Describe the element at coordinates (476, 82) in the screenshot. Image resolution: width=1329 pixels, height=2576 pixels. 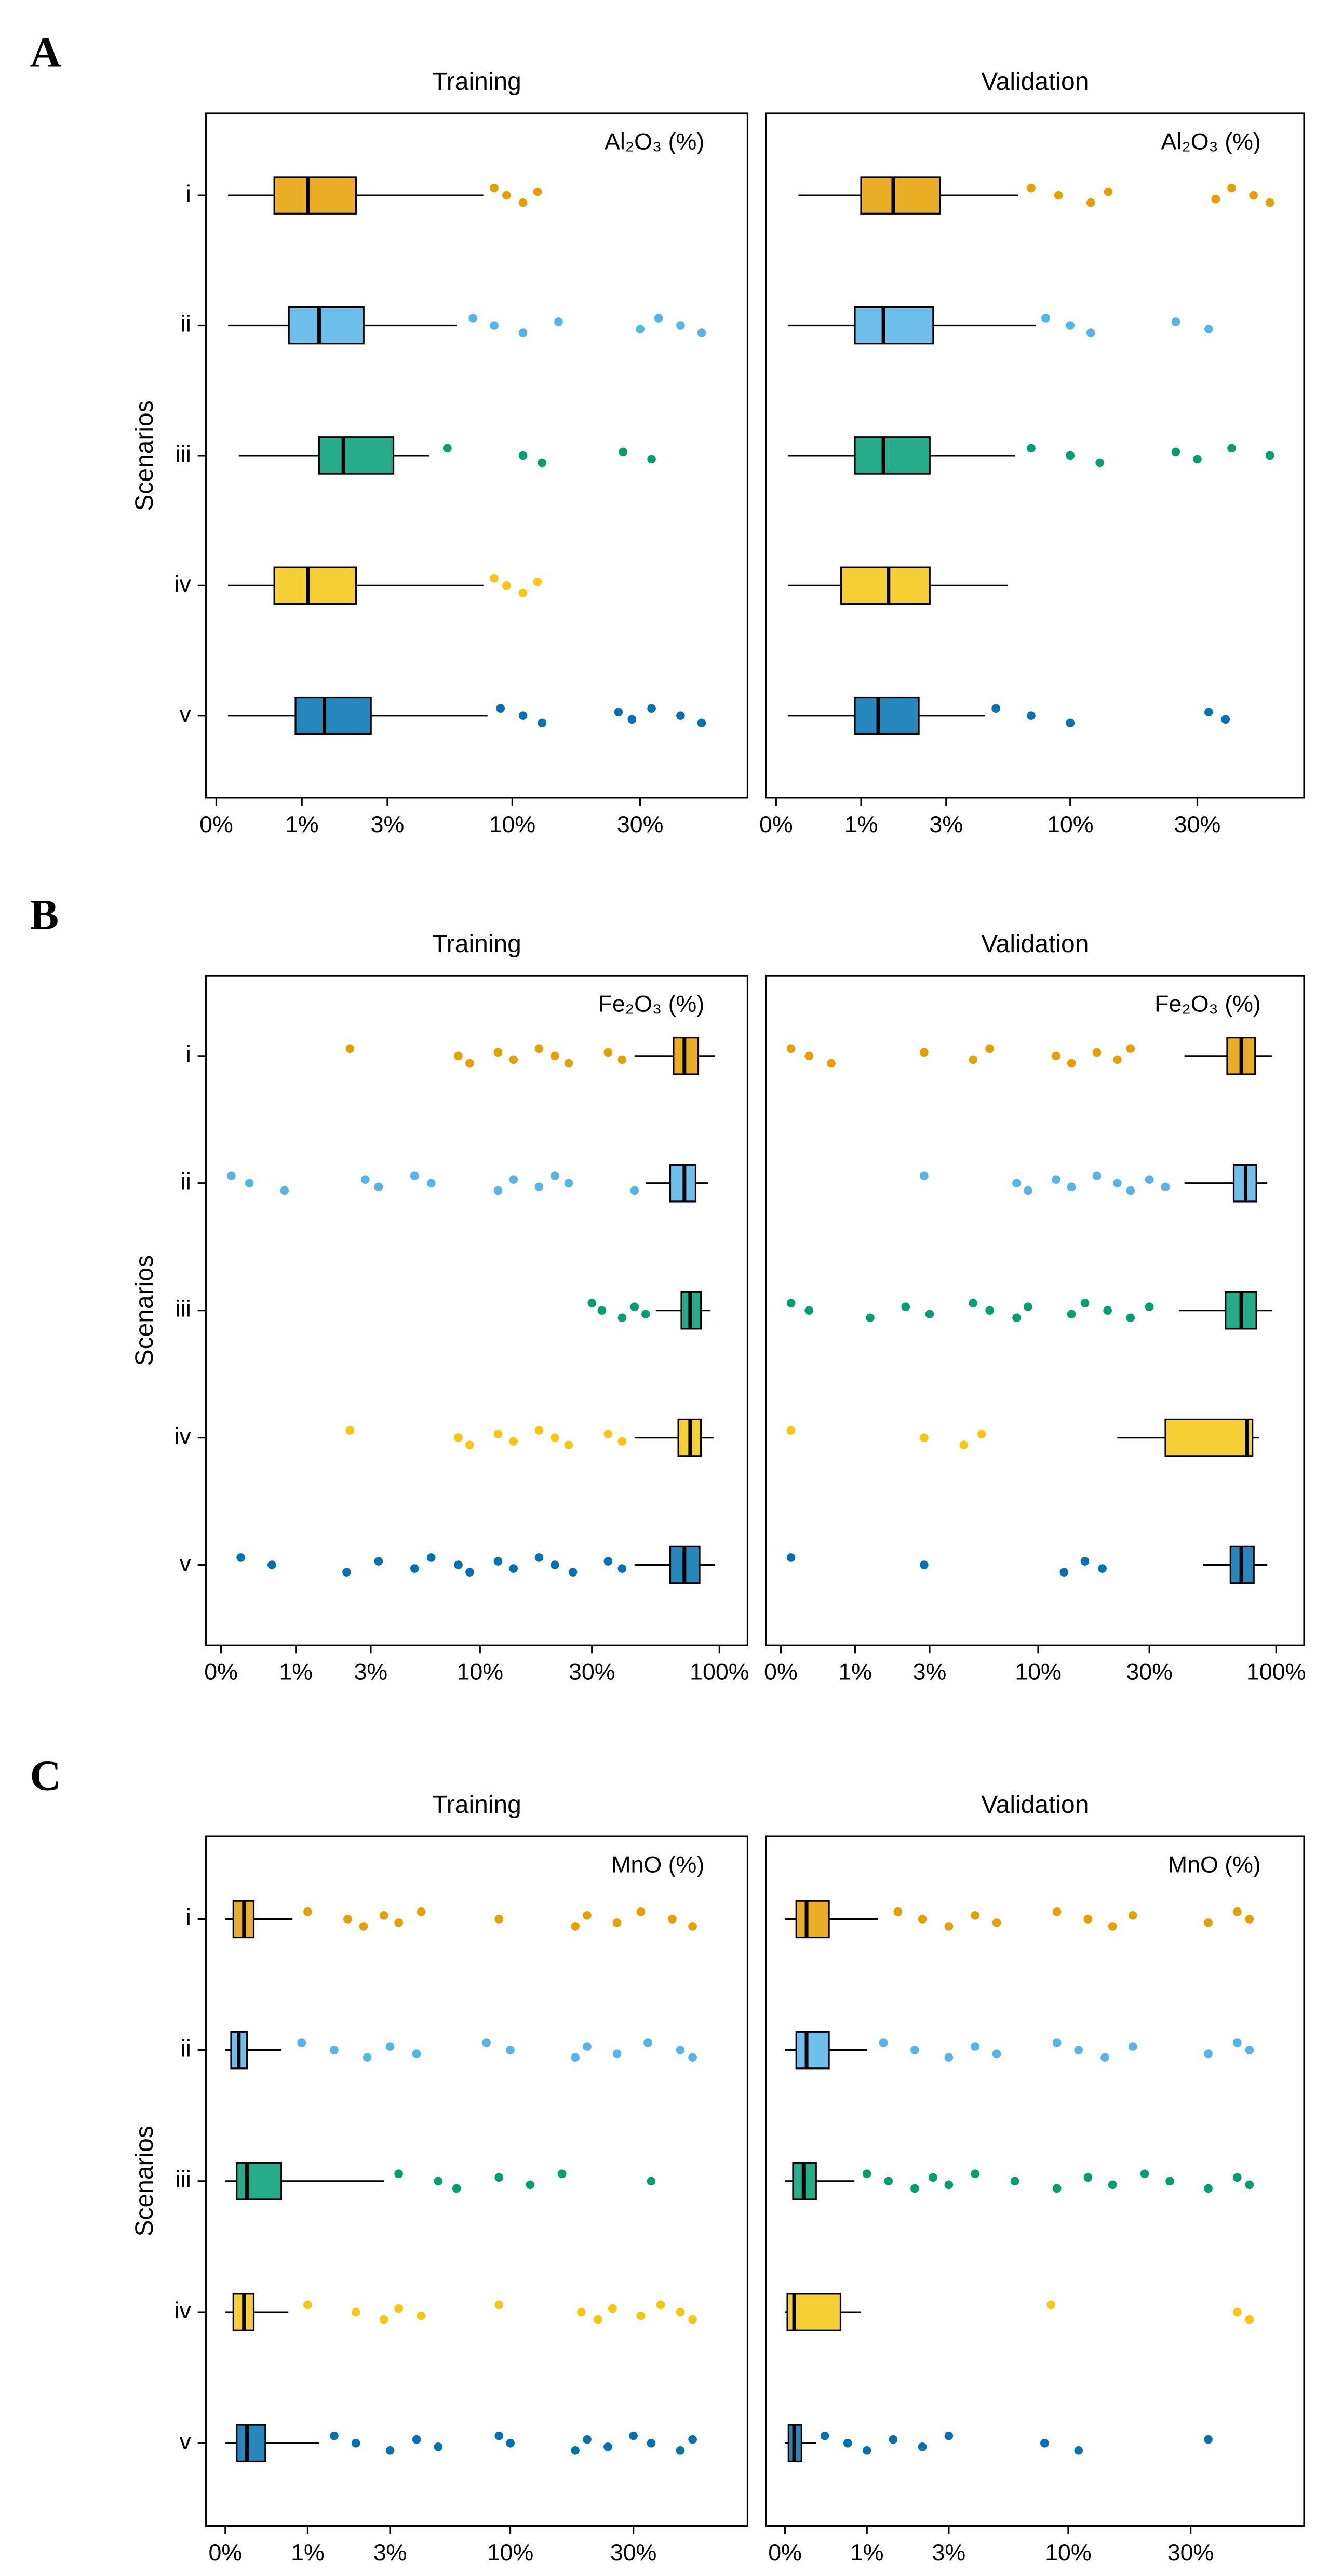
I see `panel-title: Training` at that location.